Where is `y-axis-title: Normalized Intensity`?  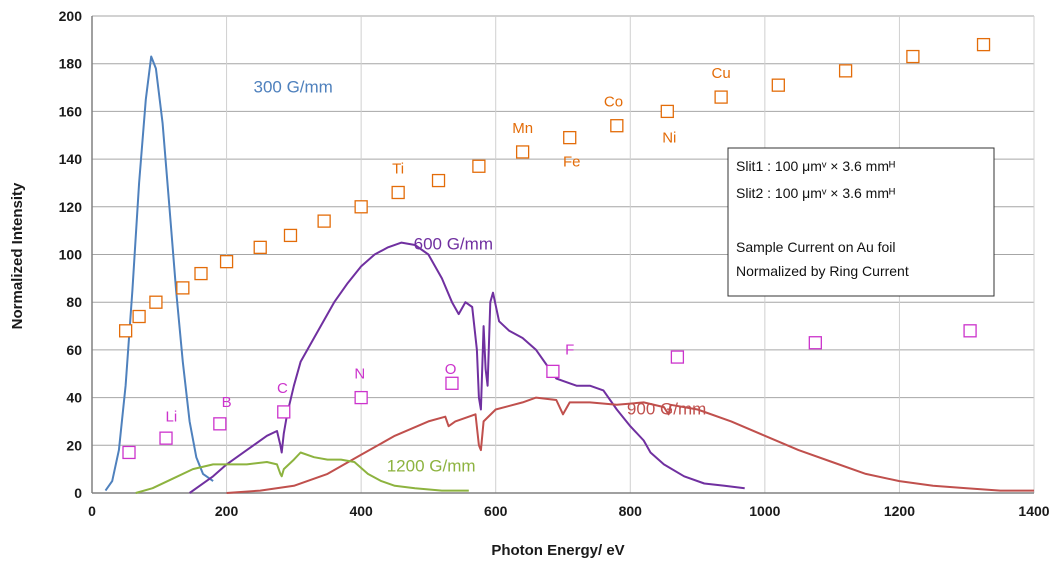 y-axis-title: Normalized Intensity is located at coordinates (17, 255).